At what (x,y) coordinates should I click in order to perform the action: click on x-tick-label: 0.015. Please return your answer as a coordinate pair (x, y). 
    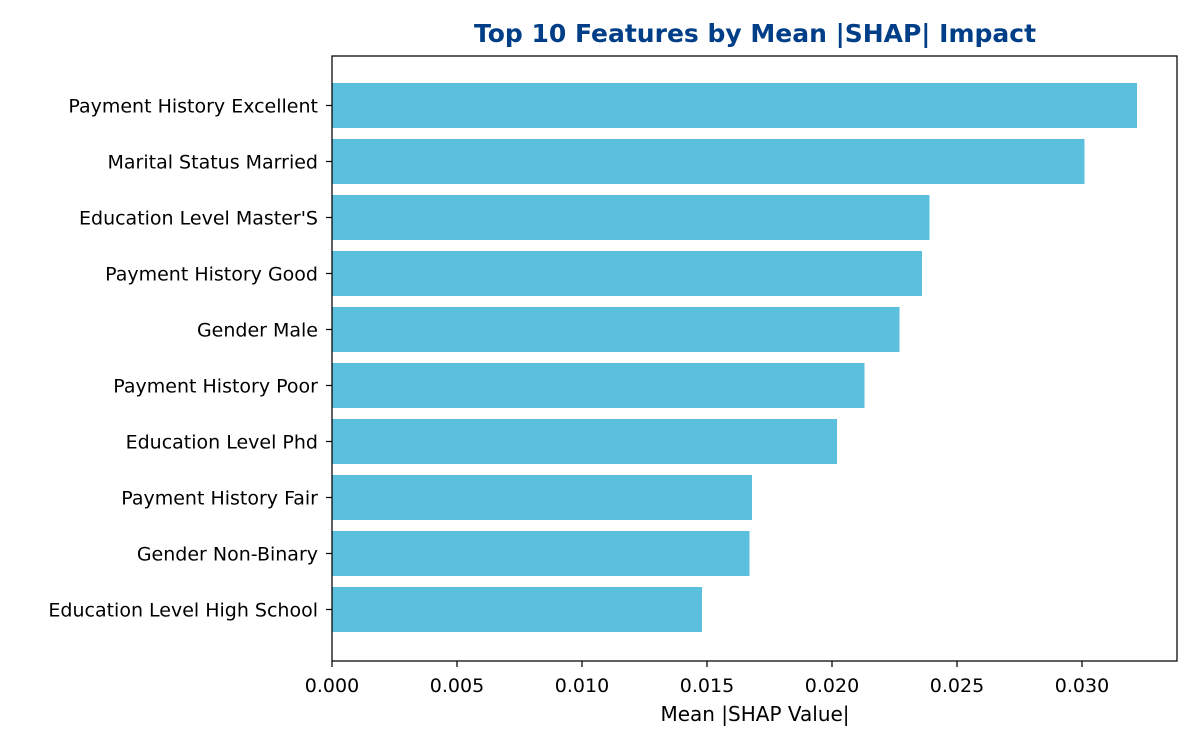
    Looking at the image, I should click on (707, 686).